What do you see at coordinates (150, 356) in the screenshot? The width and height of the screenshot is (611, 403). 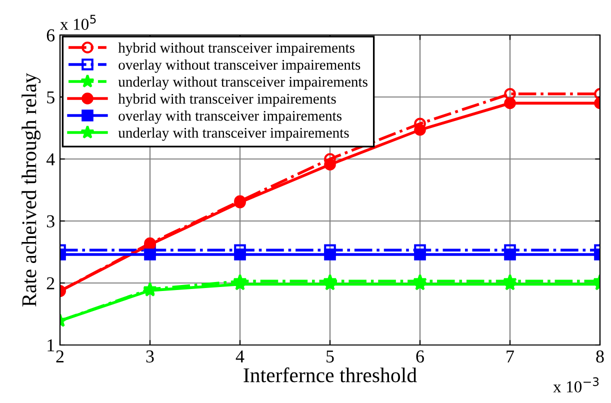 I see `x-tick-label: 3` at bounding box center [150, 356].